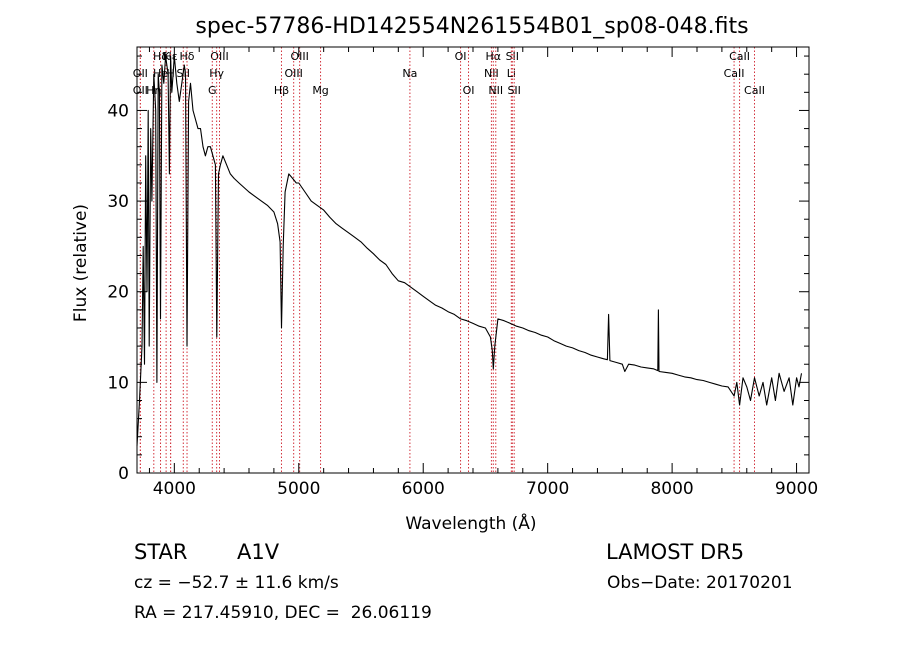  I want to click on spectral-line-label-25: SII, so click(513, 90).